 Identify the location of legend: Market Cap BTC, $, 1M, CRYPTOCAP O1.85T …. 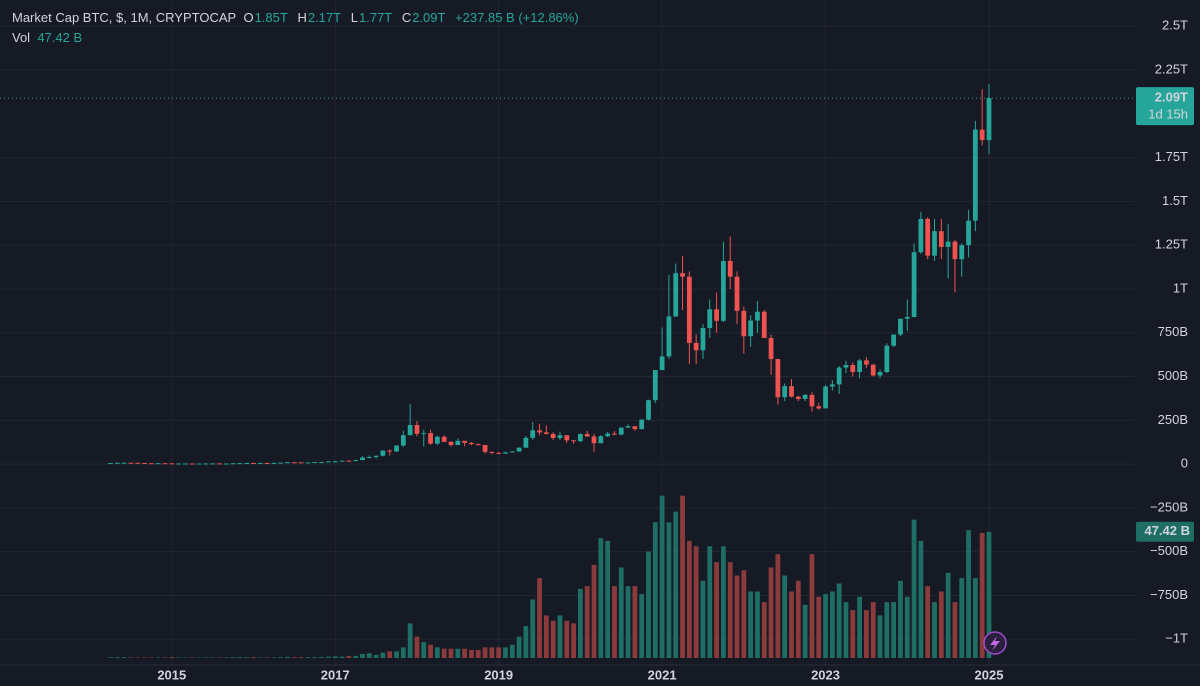
(298, 28).